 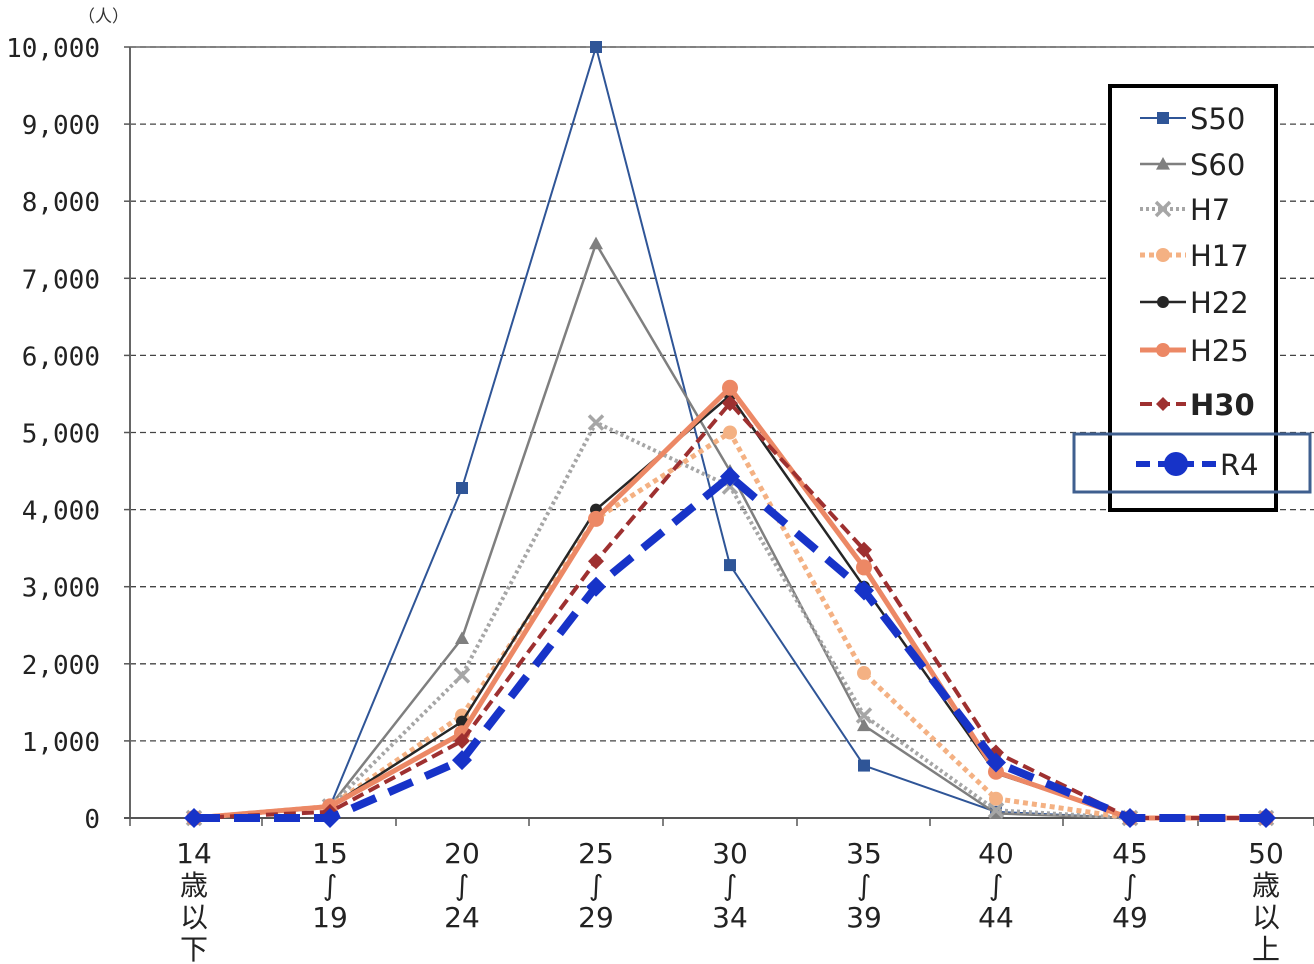 I want to click on x-tick-label: 25∫29, so click(x=596, y=885).